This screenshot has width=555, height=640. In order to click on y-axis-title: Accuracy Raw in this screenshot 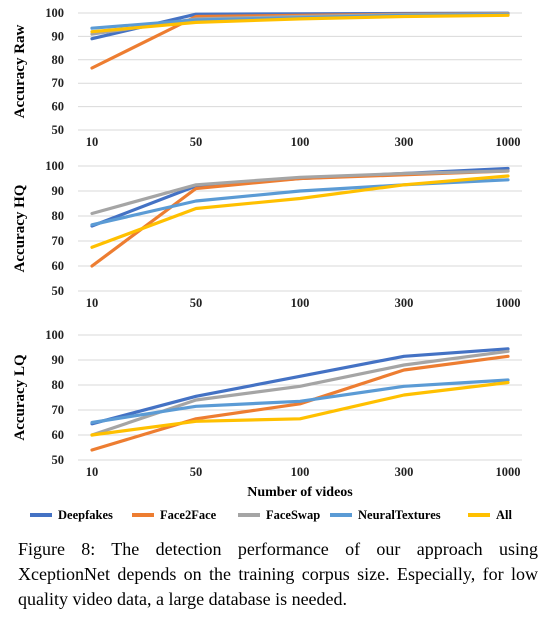, I will do `click(20, 71)`.